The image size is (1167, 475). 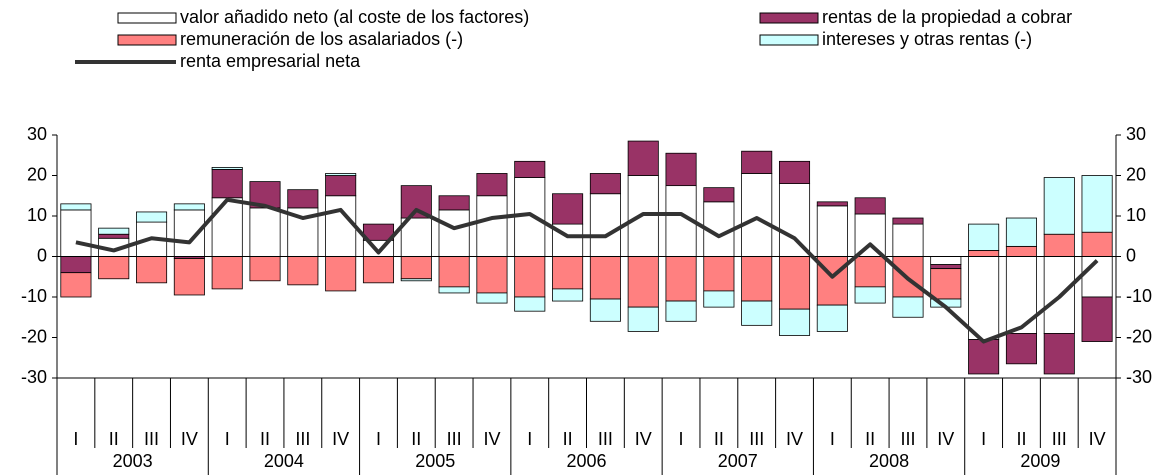 What do you see at coordinates (37, 174) in the screenshot?
I see `y-tick-label: 20` at bounding box center [37, 174].